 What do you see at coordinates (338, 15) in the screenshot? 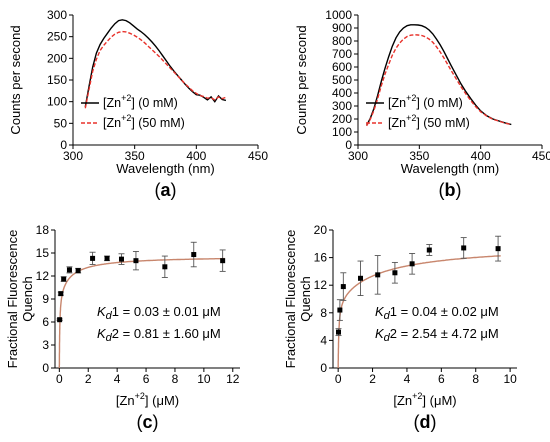
I see `y-tick-label: 1000` at bounding box center [338, 15].